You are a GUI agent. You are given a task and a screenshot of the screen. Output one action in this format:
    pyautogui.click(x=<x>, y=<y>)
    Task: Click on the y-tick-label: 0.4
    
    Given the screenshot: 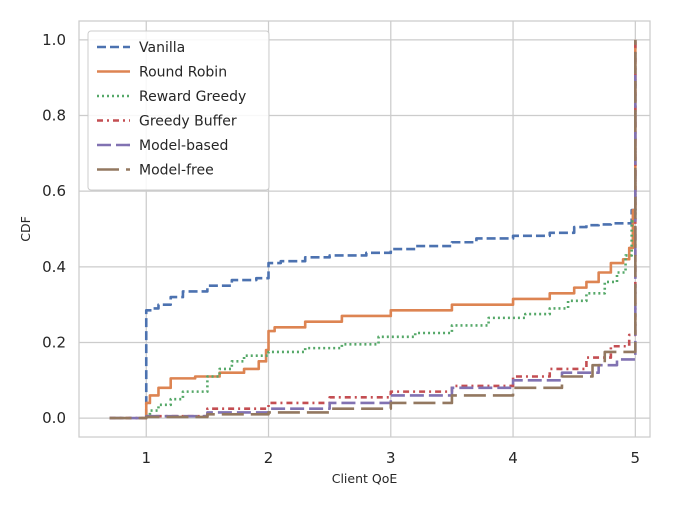 What is the action you would take?
    pyautogui.click(x=54, y=267)
    